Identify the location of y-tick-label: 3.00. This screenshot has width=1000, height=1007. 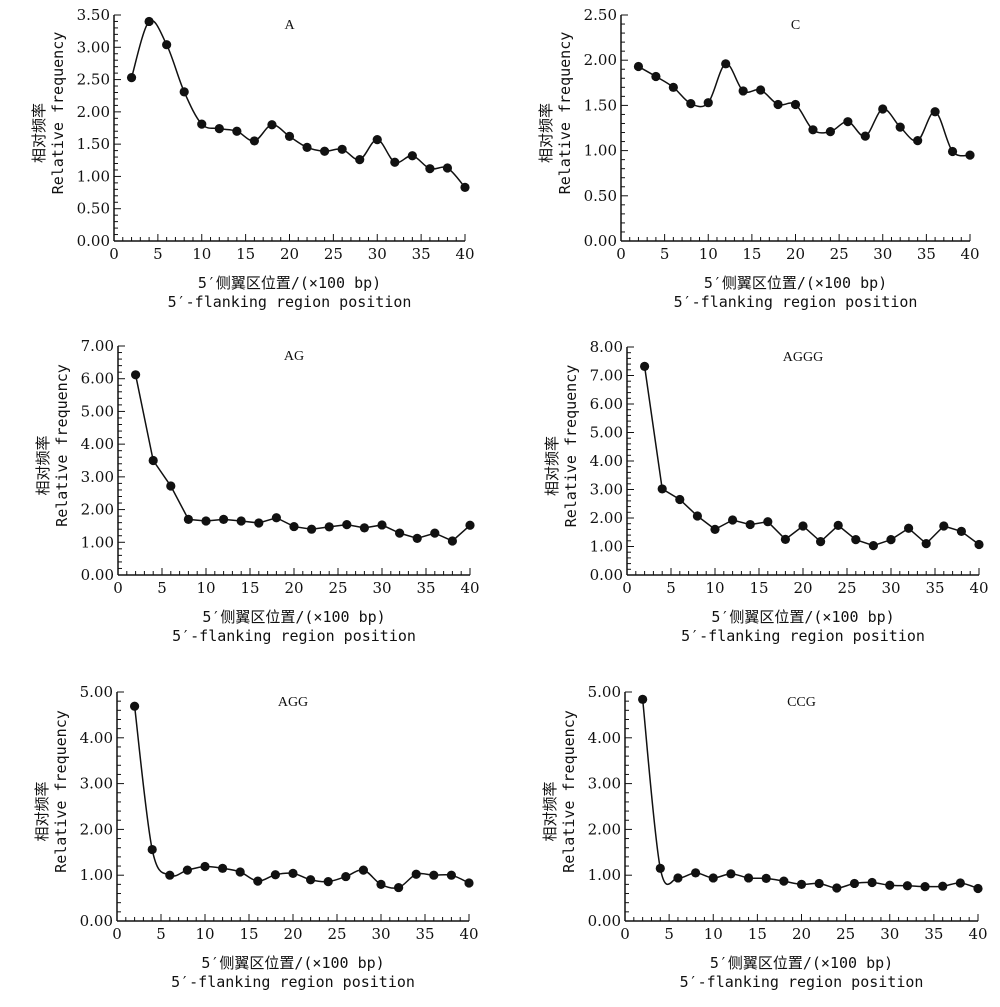
(97, 477).